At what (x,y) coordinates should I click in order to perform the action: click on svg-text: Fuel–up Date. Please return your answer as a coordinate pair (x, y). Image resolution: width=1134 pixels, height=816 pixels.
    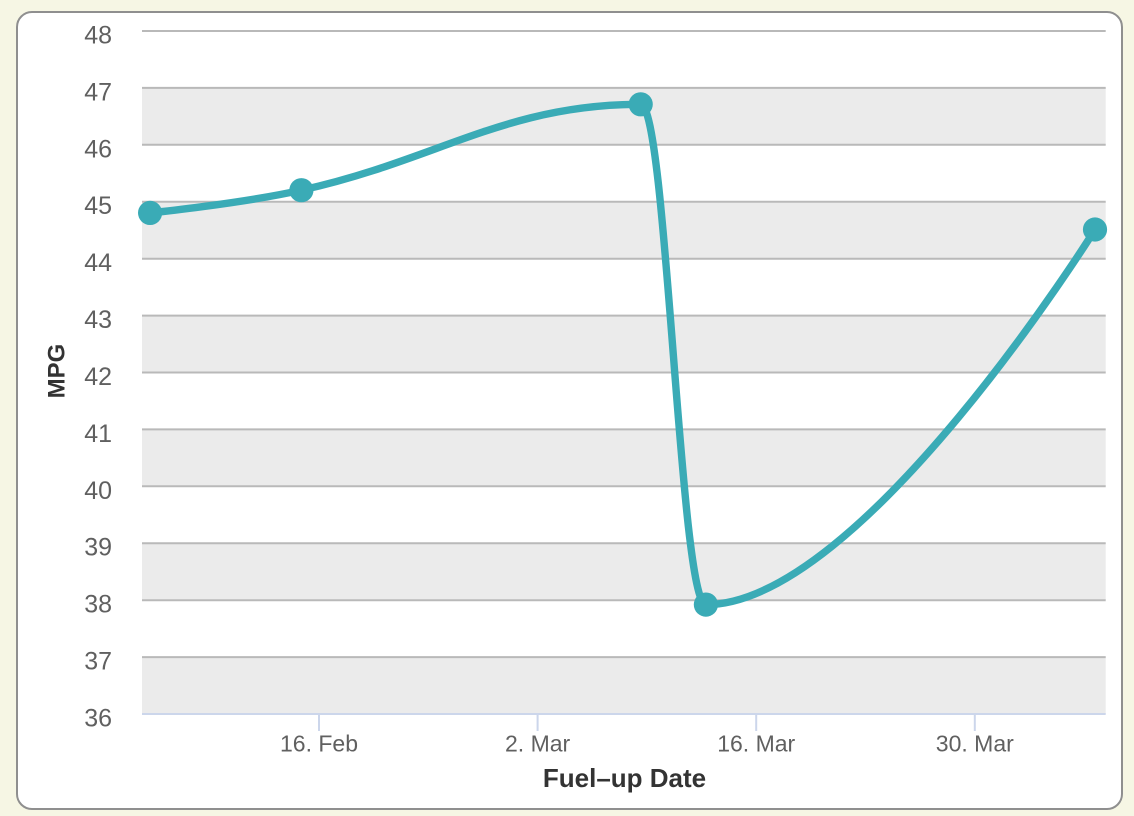
    Looking at the image, I should click on (624, 778).